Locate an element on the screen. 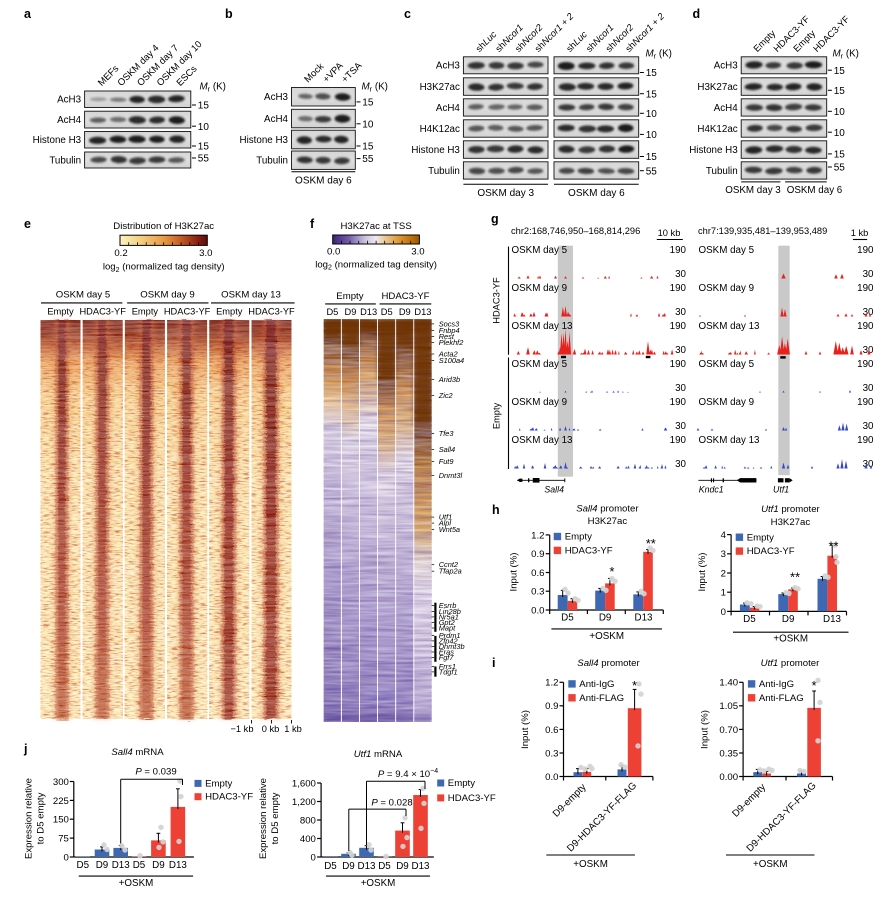 Image resolution: width=894 pixels, height=907 pixels. svg-text: g is located at coordinates (495, 219).